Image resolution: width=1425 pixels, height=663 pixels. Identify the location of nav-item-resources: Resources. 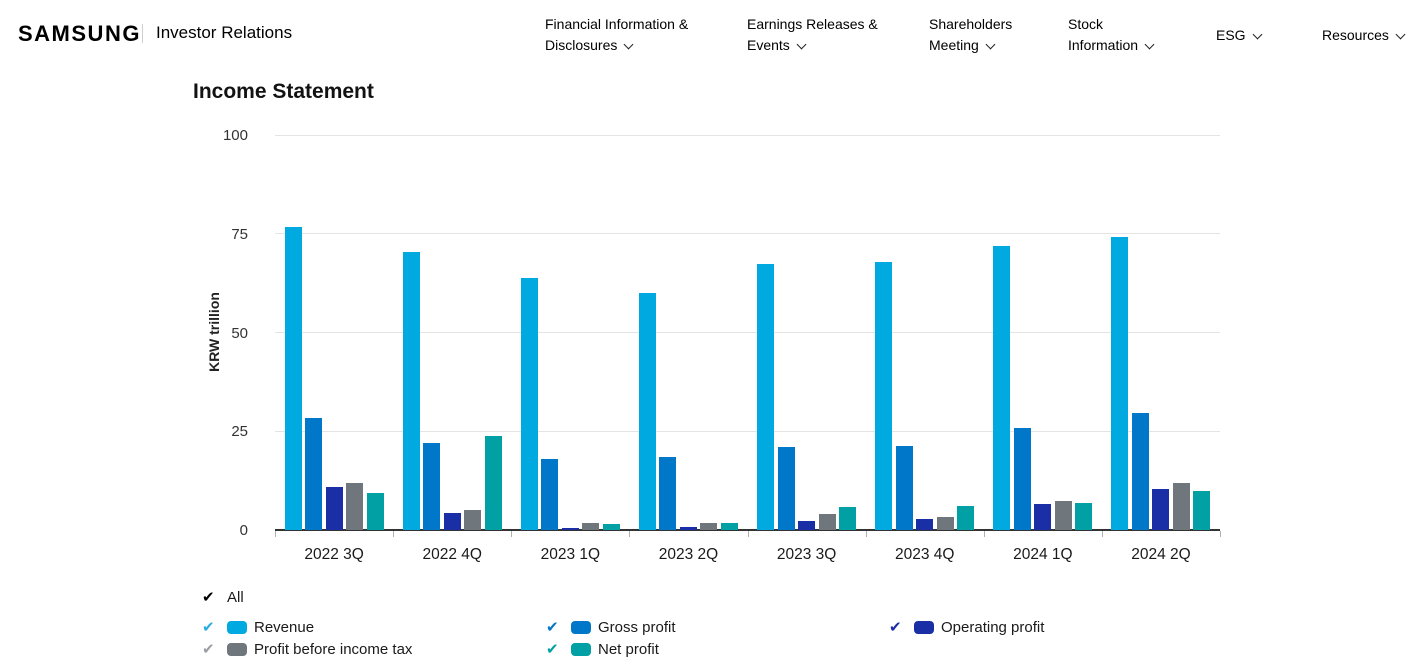
(1364, 35).